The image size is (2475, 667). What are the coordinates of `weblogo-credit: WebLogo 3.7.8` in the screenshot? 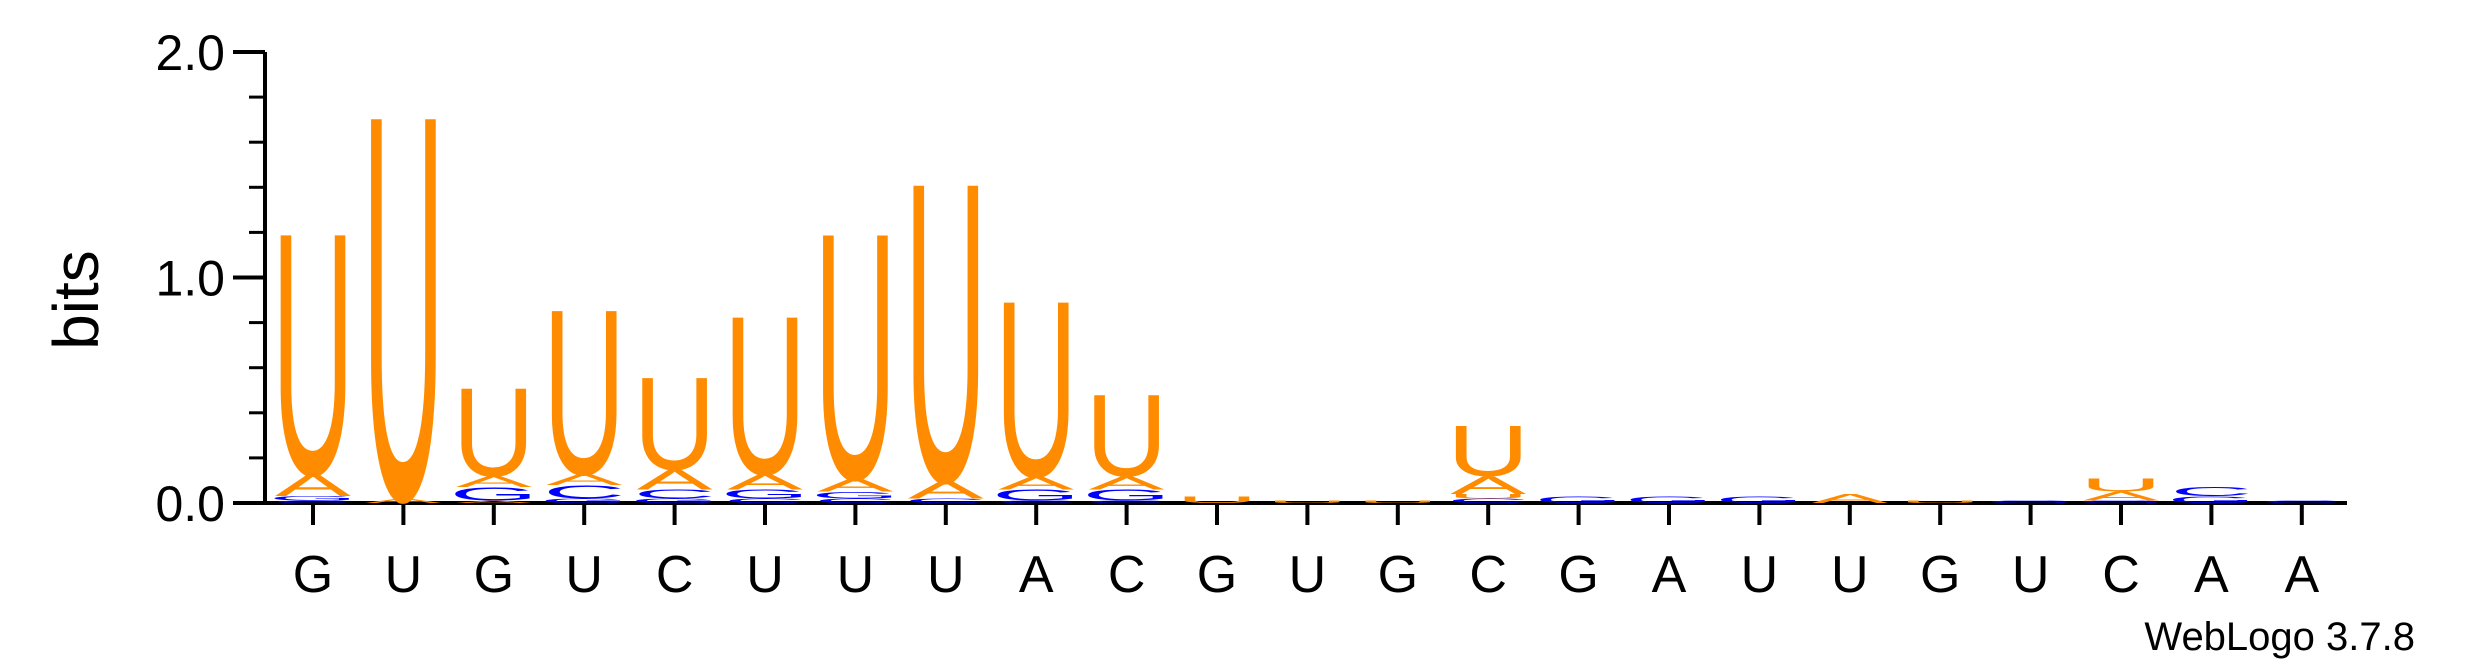 It's located at (2279, 637).